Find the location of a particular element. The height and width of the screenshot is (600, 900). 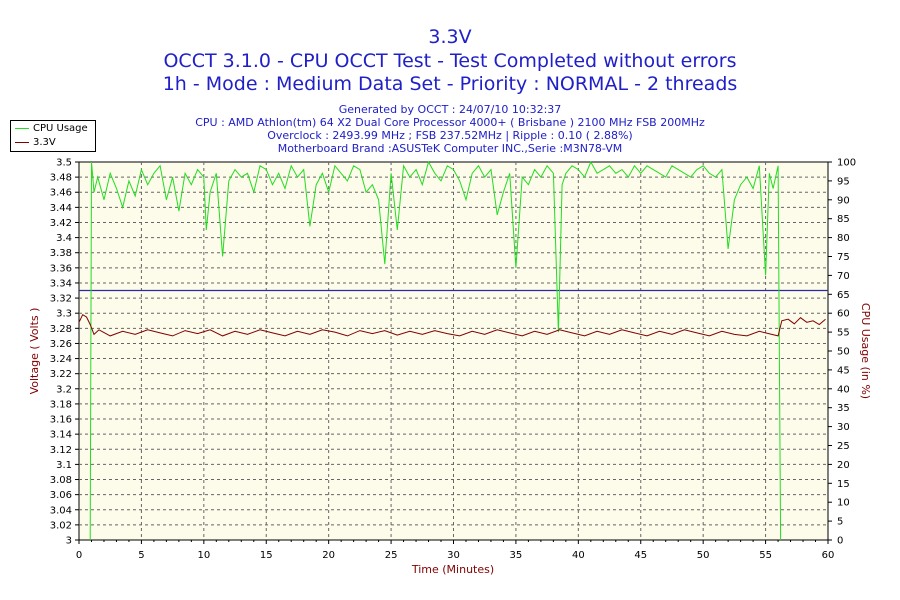

y-left-tick-label: 3.38 is located at coordinates (61, 253).